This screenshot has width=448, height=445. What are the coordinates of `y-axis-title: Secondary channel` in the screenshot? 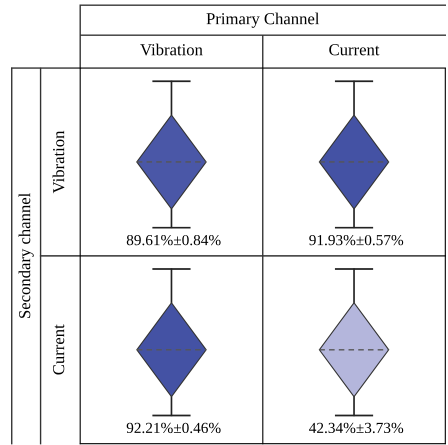 It's located at (26, 255).